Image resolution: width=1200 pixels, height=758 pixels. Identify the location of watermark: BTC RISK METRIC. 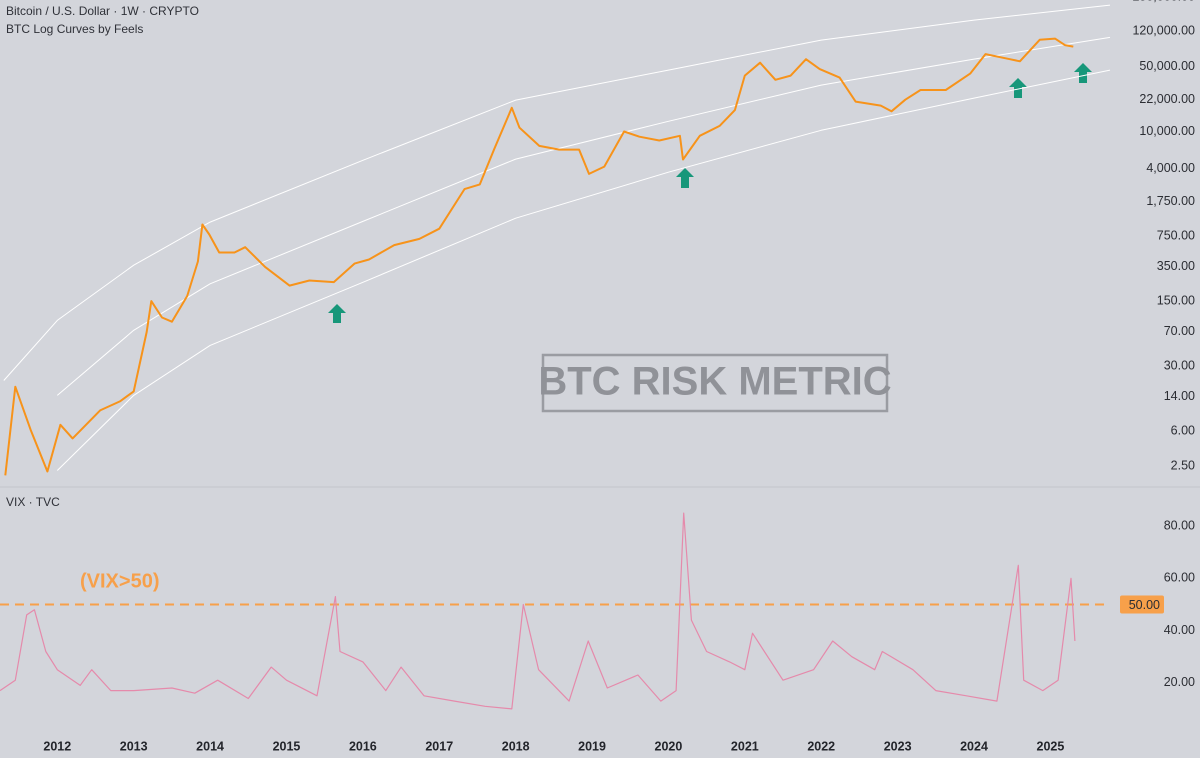
(715, 383).